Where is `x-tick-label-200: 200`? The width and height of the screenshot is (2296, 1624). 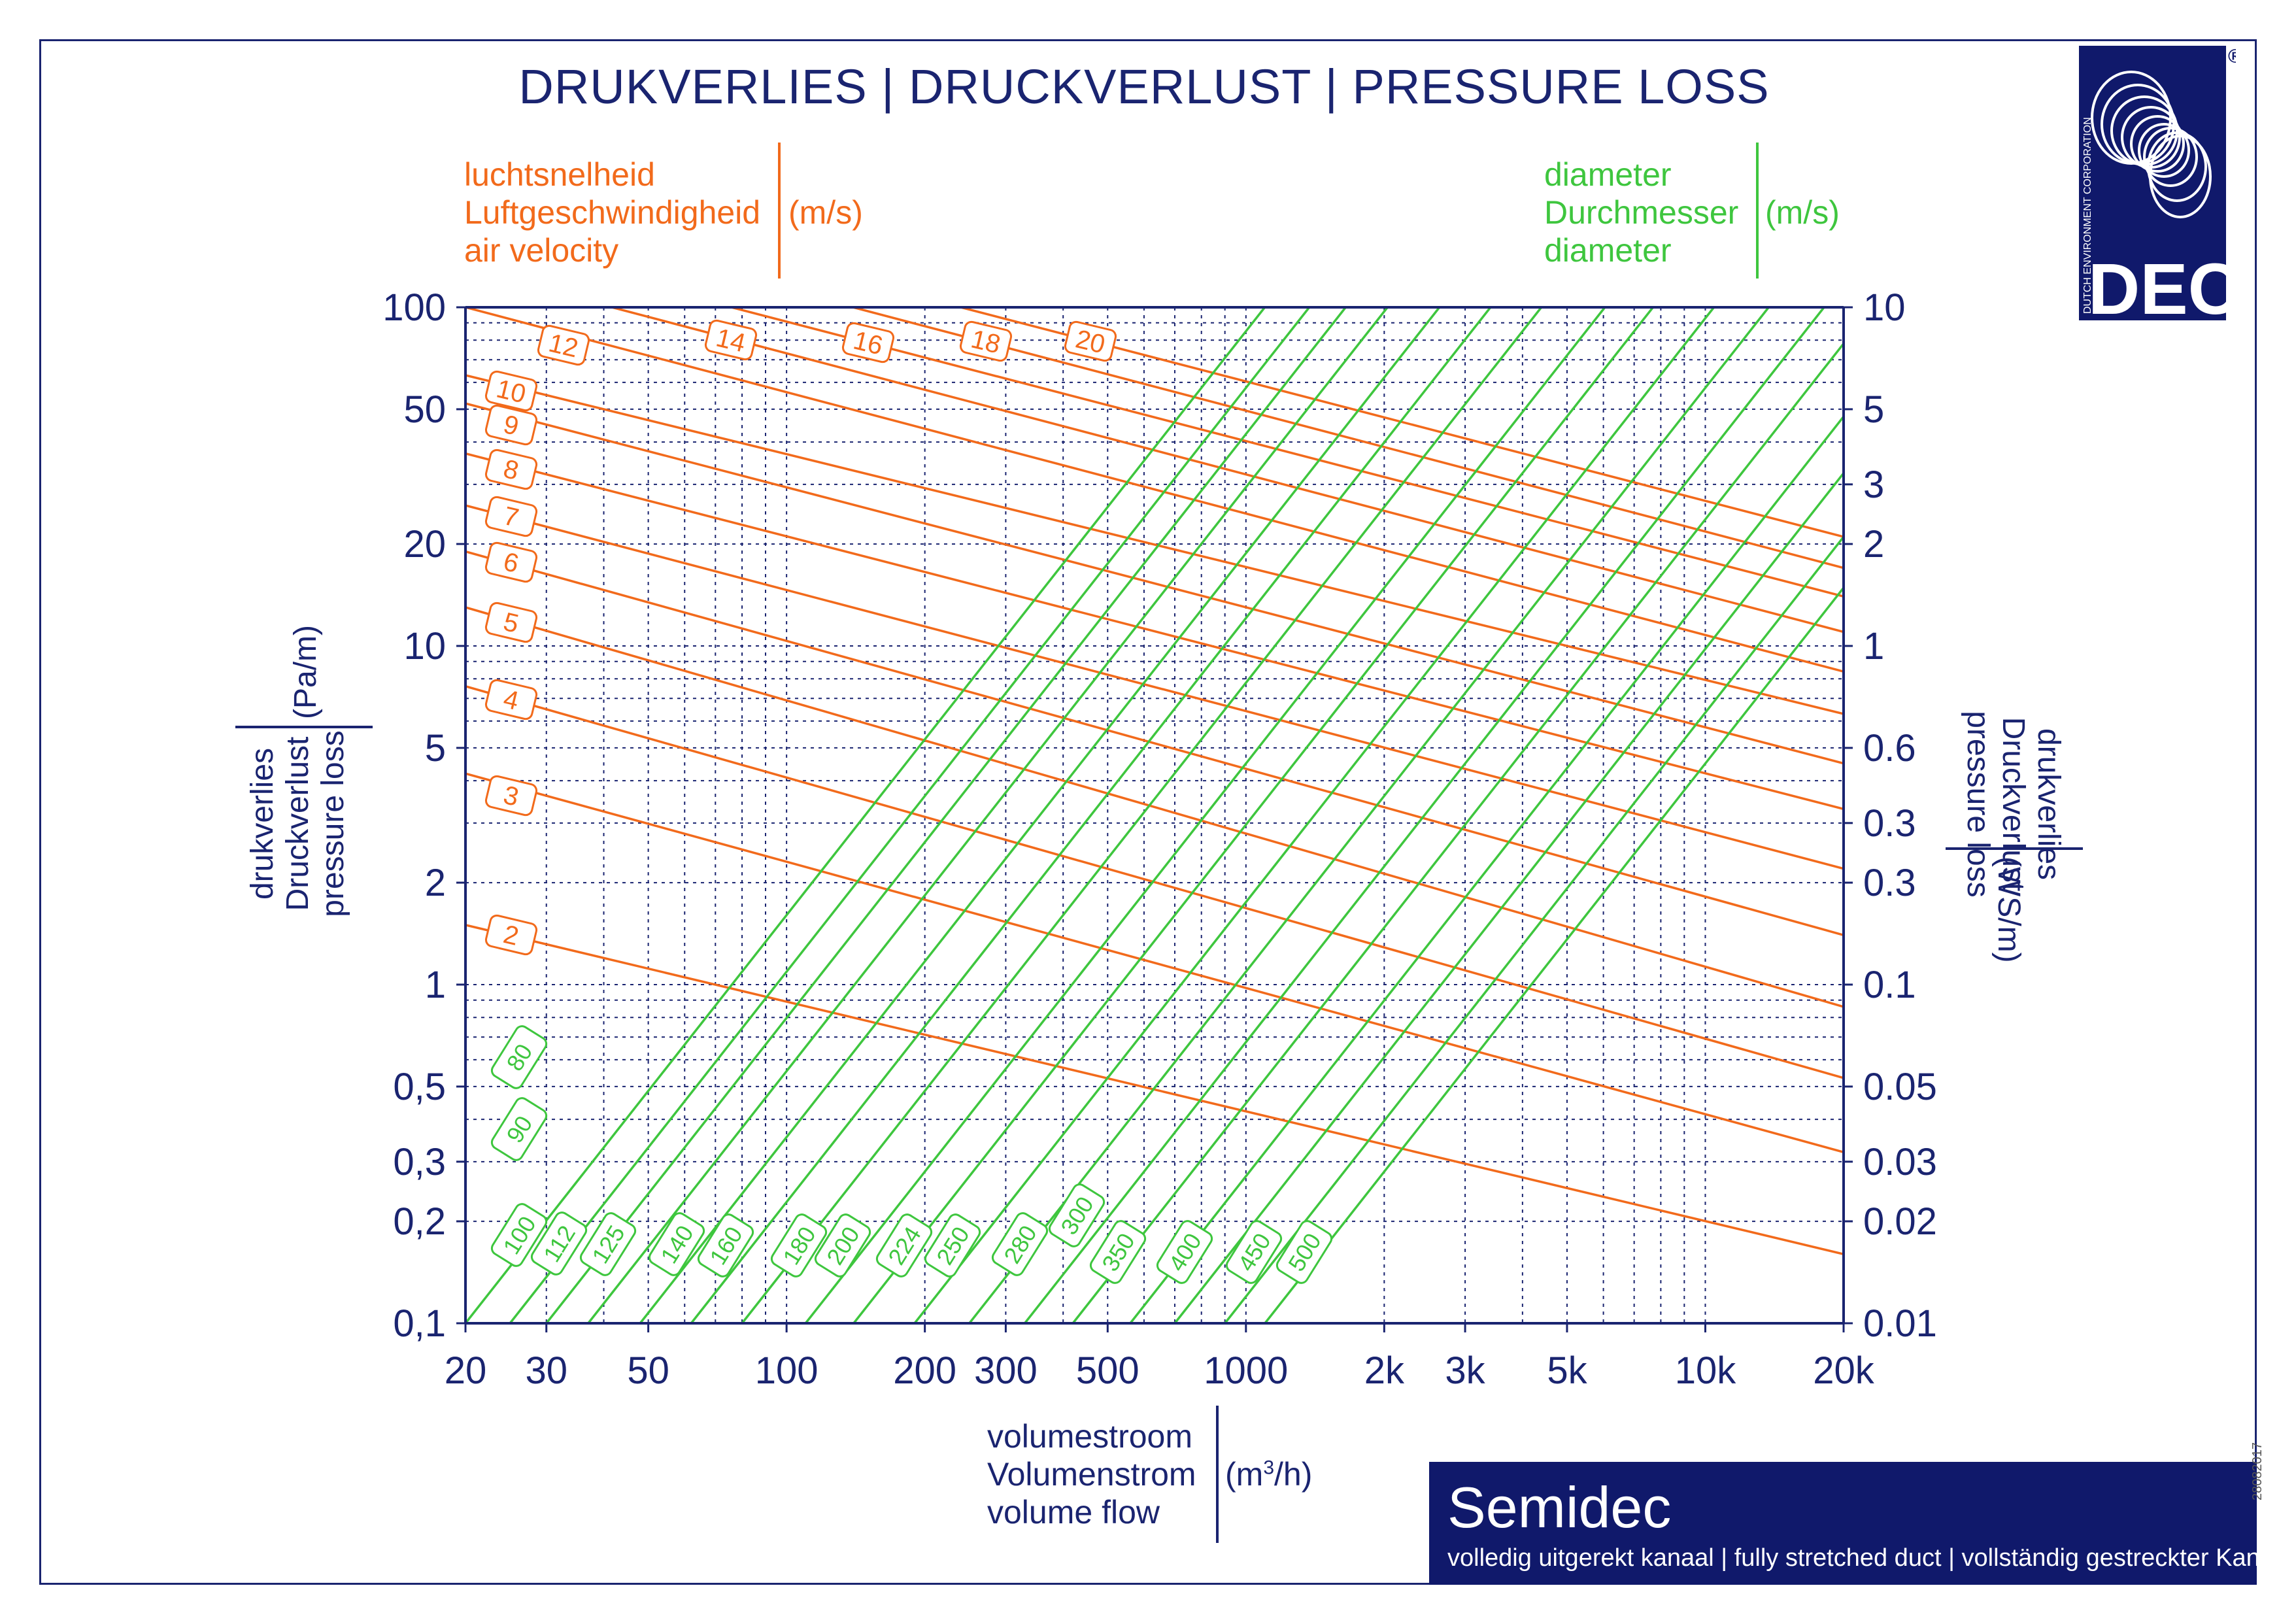
x-tick-label-200: 200 is located at coordinates (924, 1370).